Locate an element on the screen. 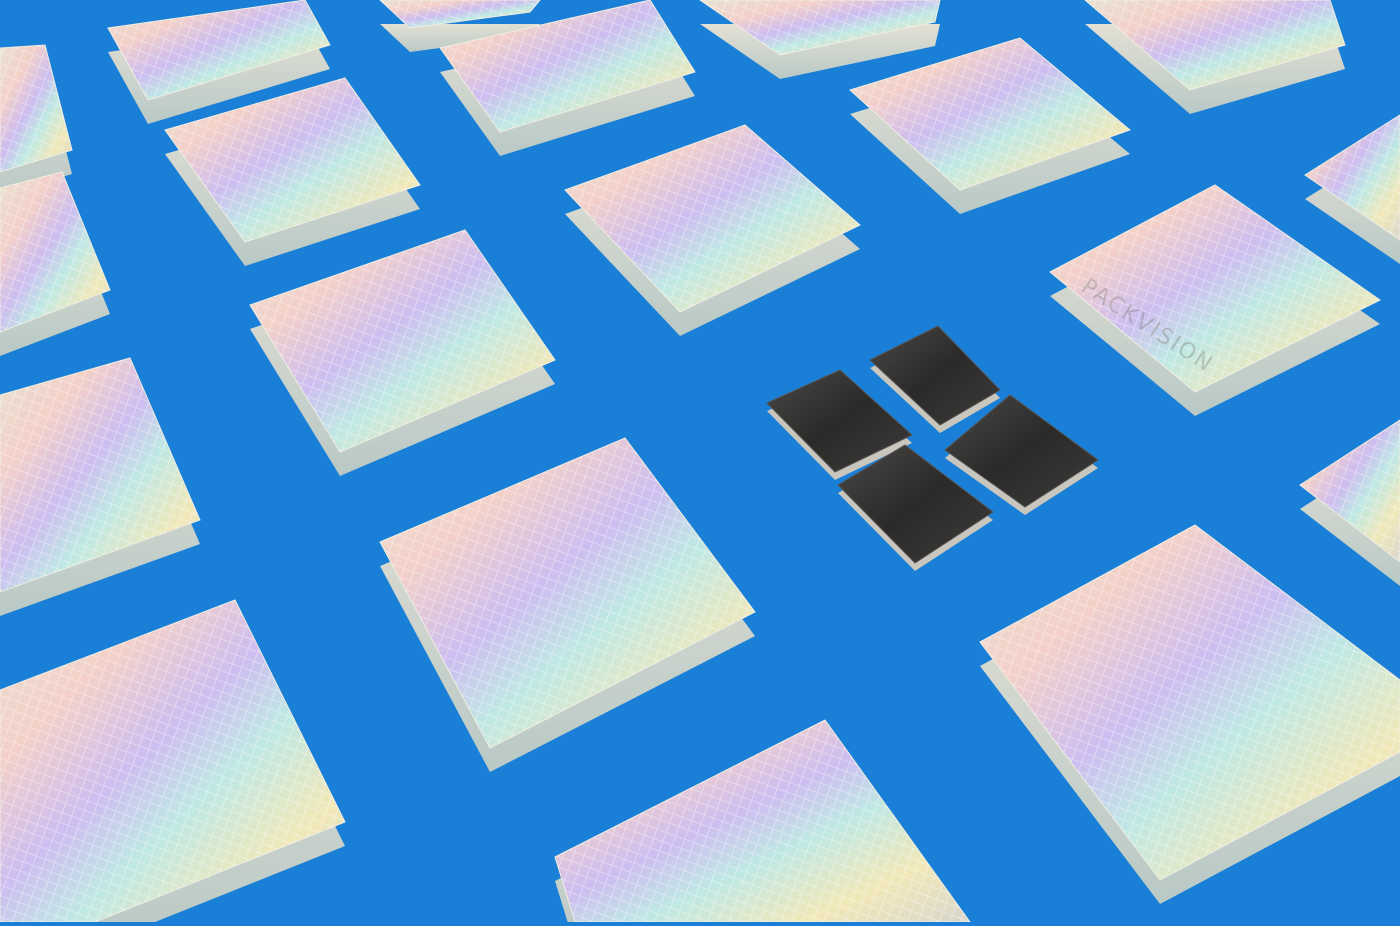 This screenshot has height=926, width=1400. box-side is located at coordinates (460, 38).